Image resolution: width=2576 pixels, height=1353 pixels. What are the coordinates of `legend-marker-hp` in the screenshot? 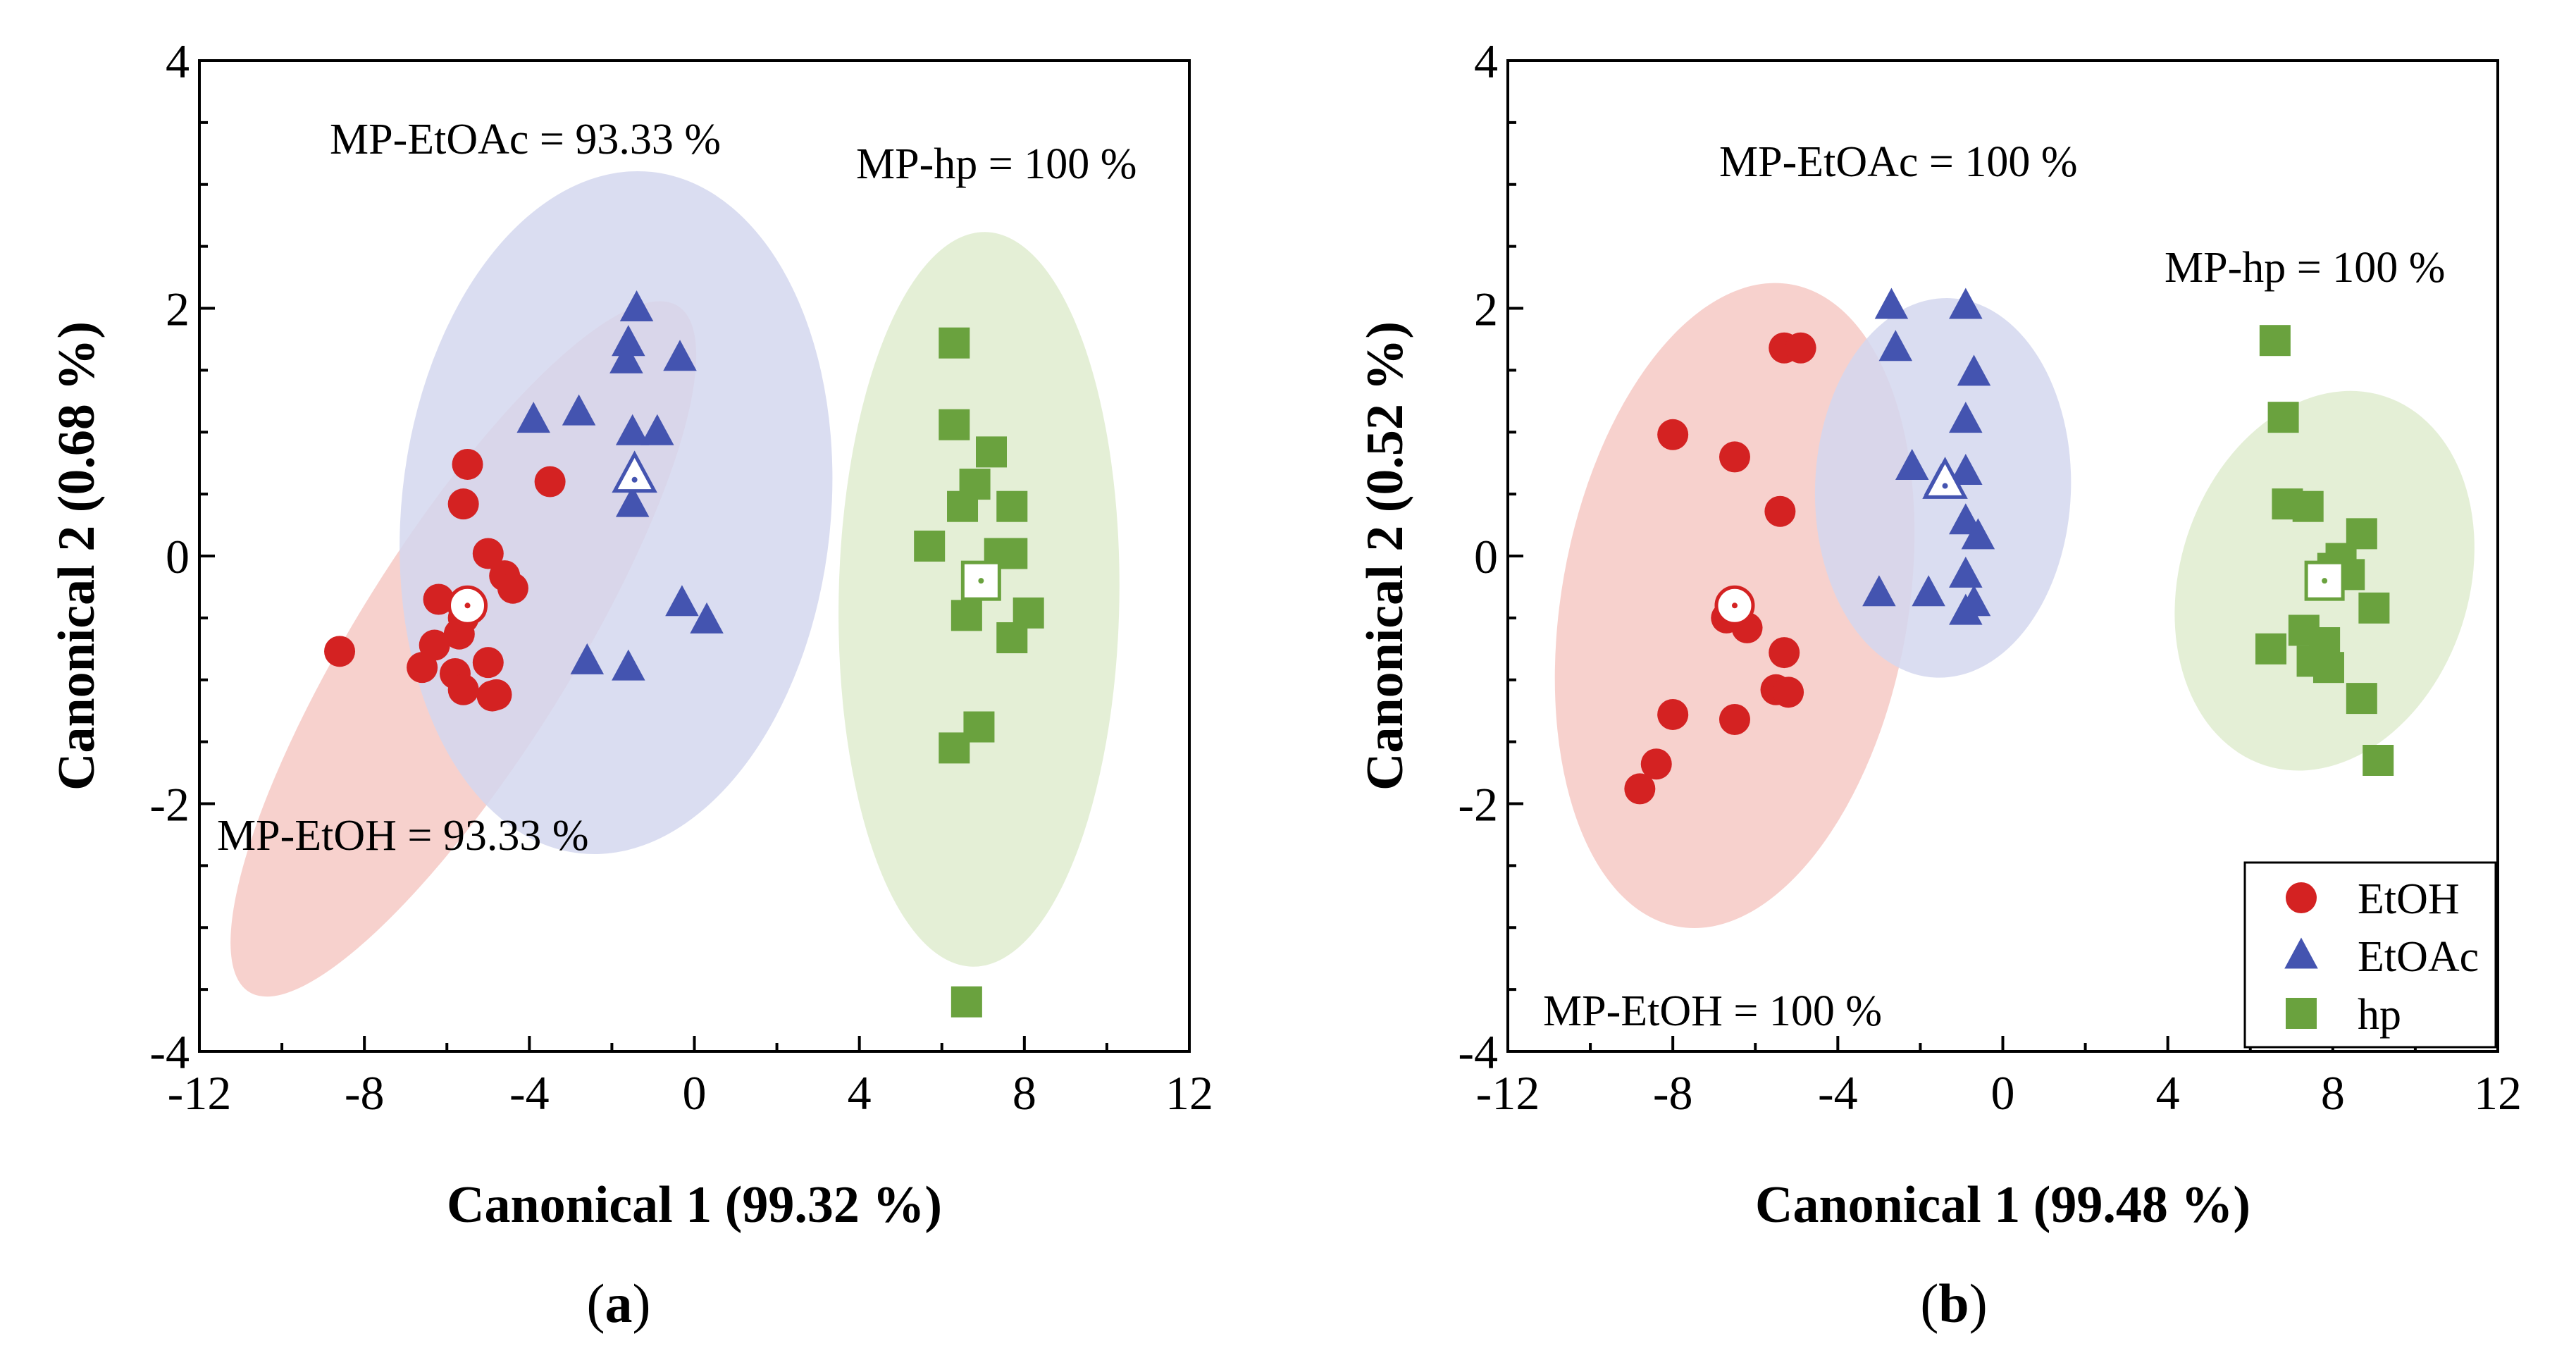 It's located at (2301, 1013).